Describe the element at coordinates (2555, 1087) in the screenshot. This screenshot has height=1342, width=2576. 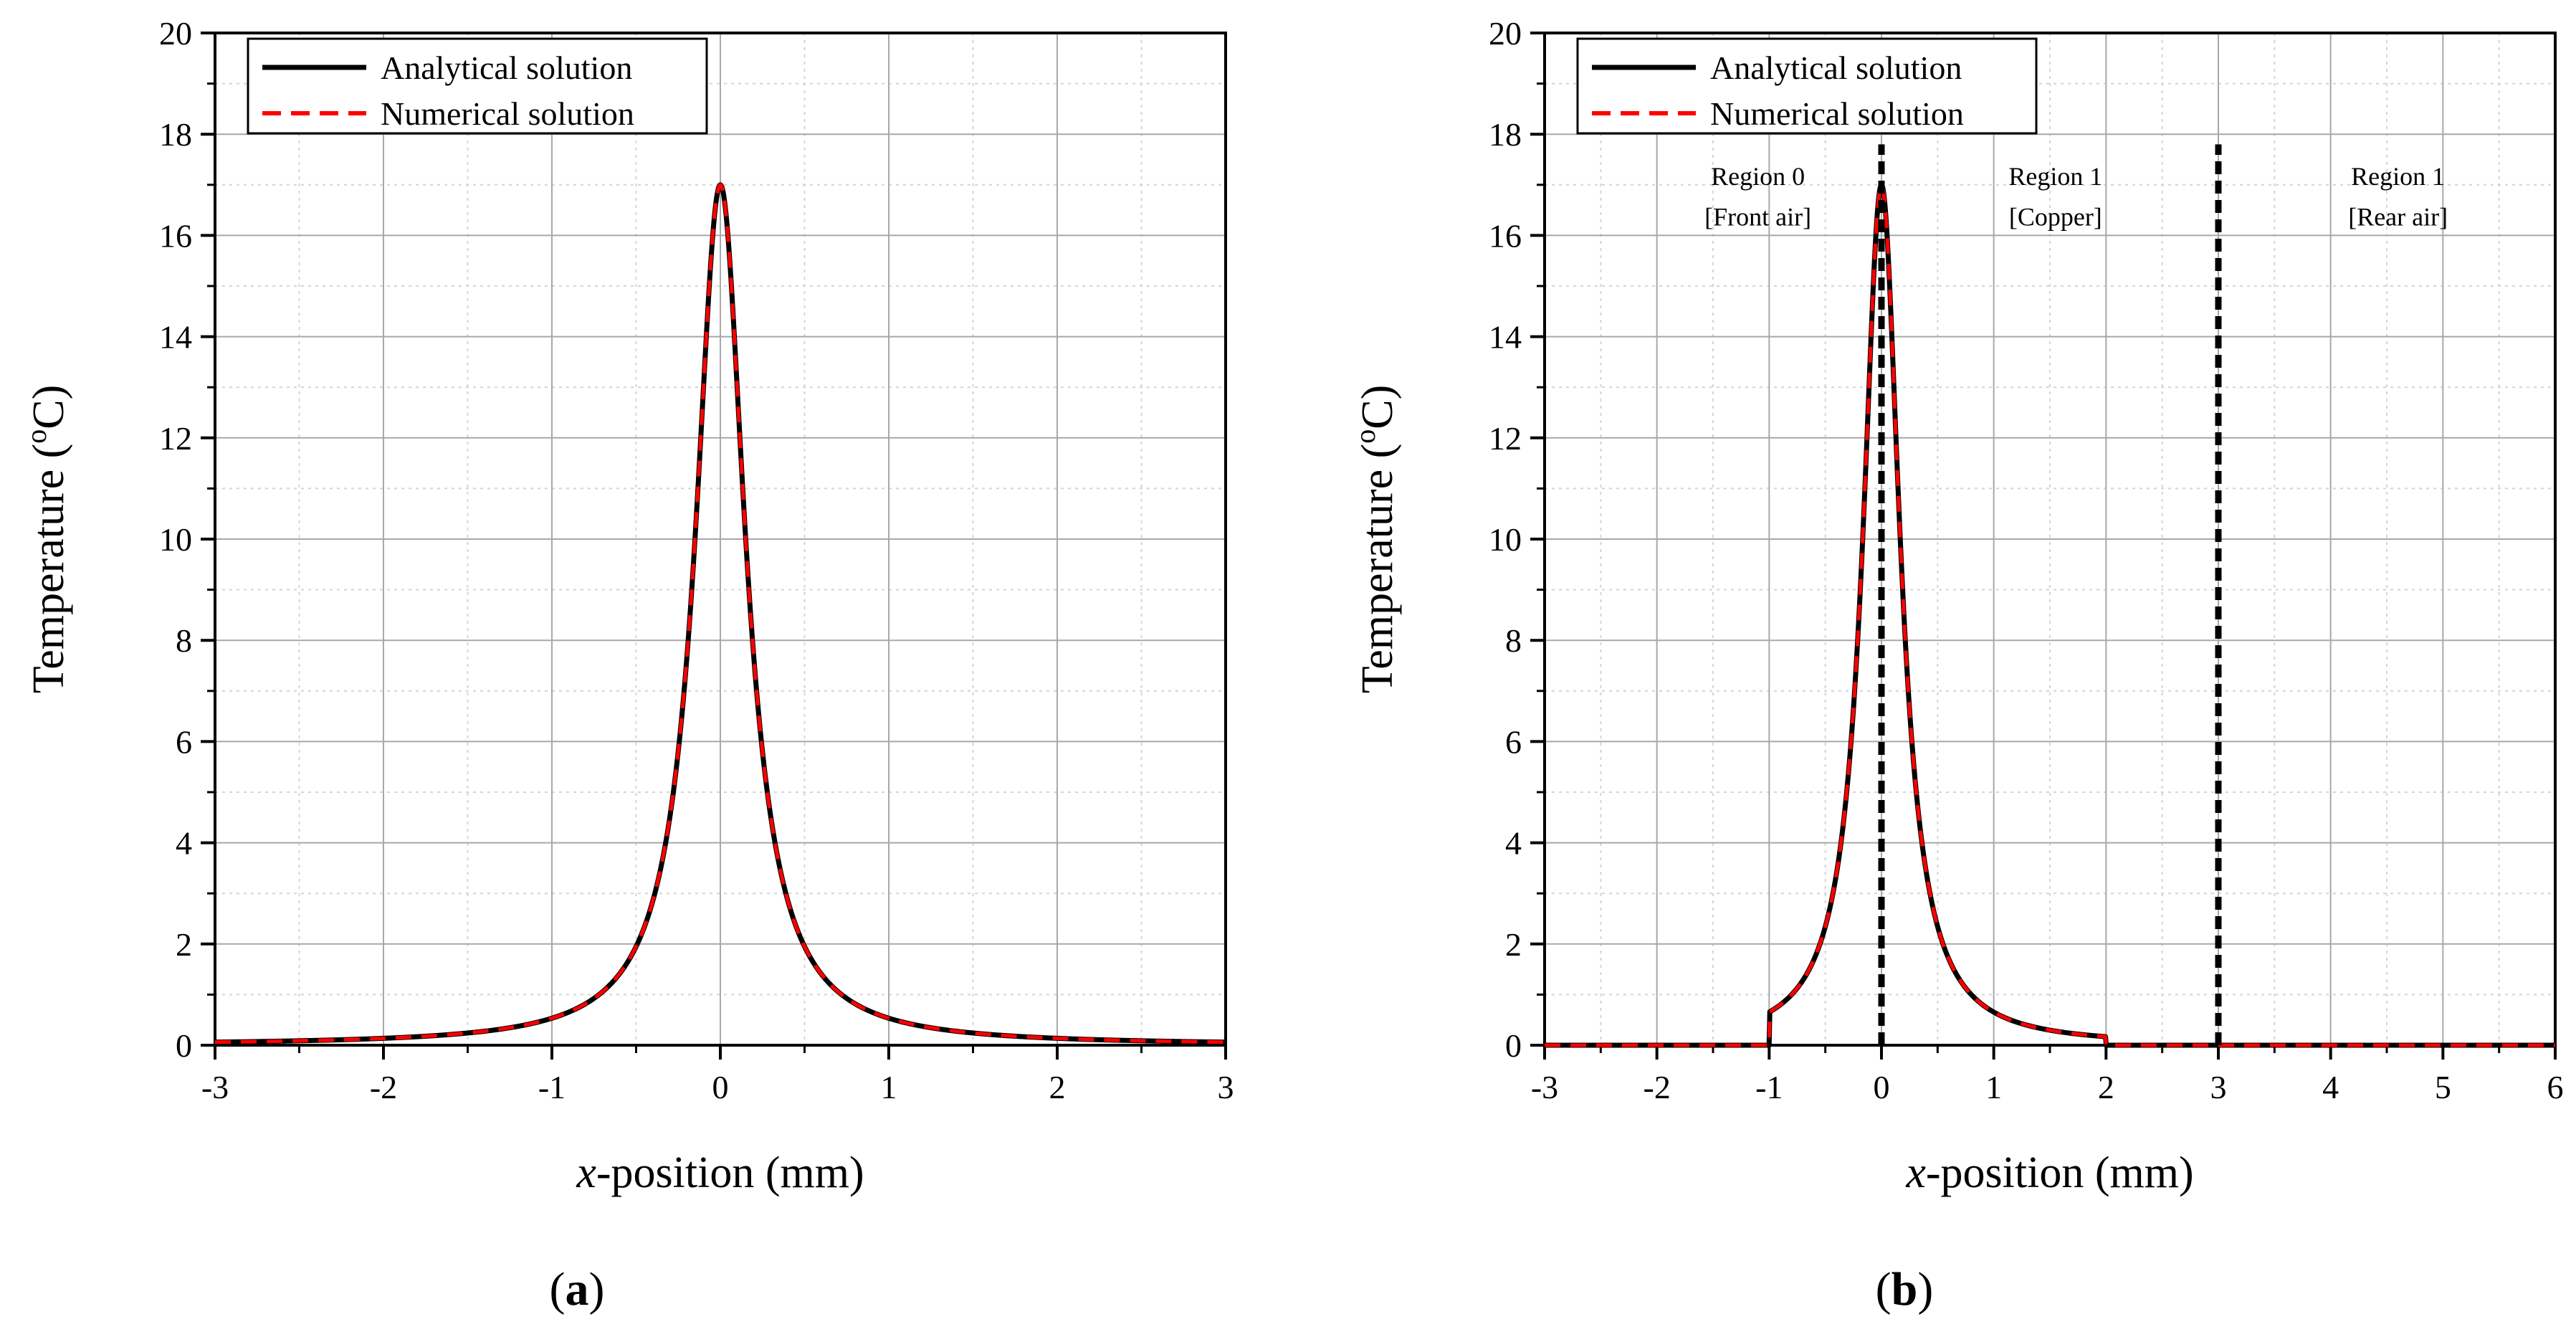
I see `x-tick-label: 6` at that location.